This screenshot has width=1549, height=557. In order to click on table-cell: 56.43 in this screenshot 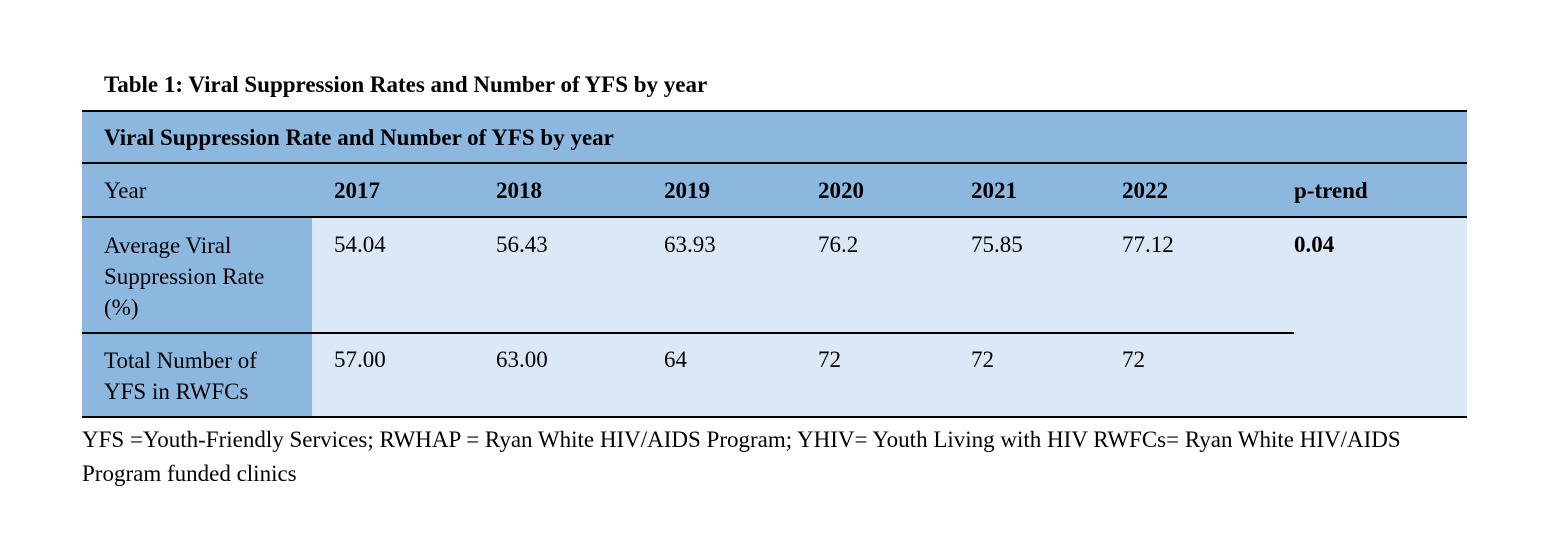, I will do `click(522, 244)`.